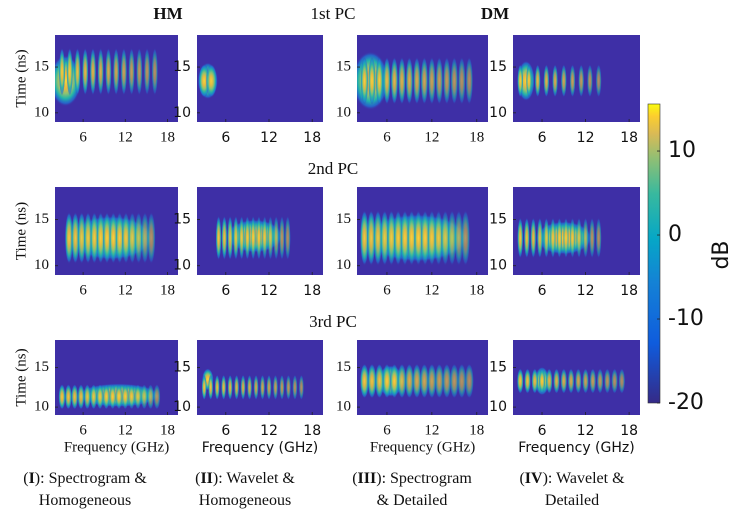 This screenshot has height=513, width=756. What do you see at coordinates (686, 402) in the screenshot?
I see `colorbar-tick-label: -20` at bounding box center [686, 402].